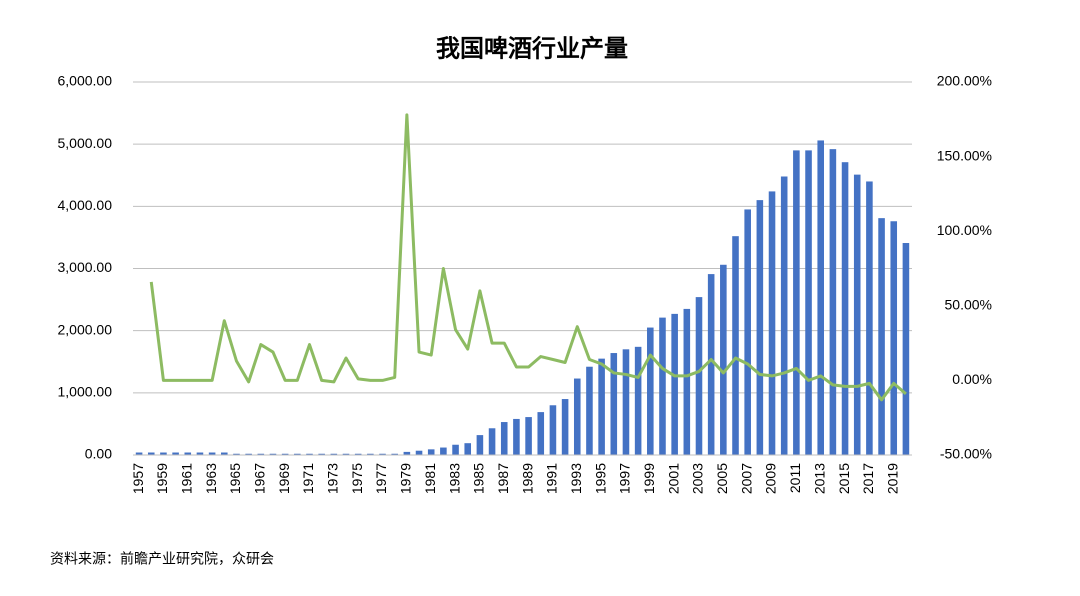  I want to click on x-tick-label: 1961, so click(186, 478).